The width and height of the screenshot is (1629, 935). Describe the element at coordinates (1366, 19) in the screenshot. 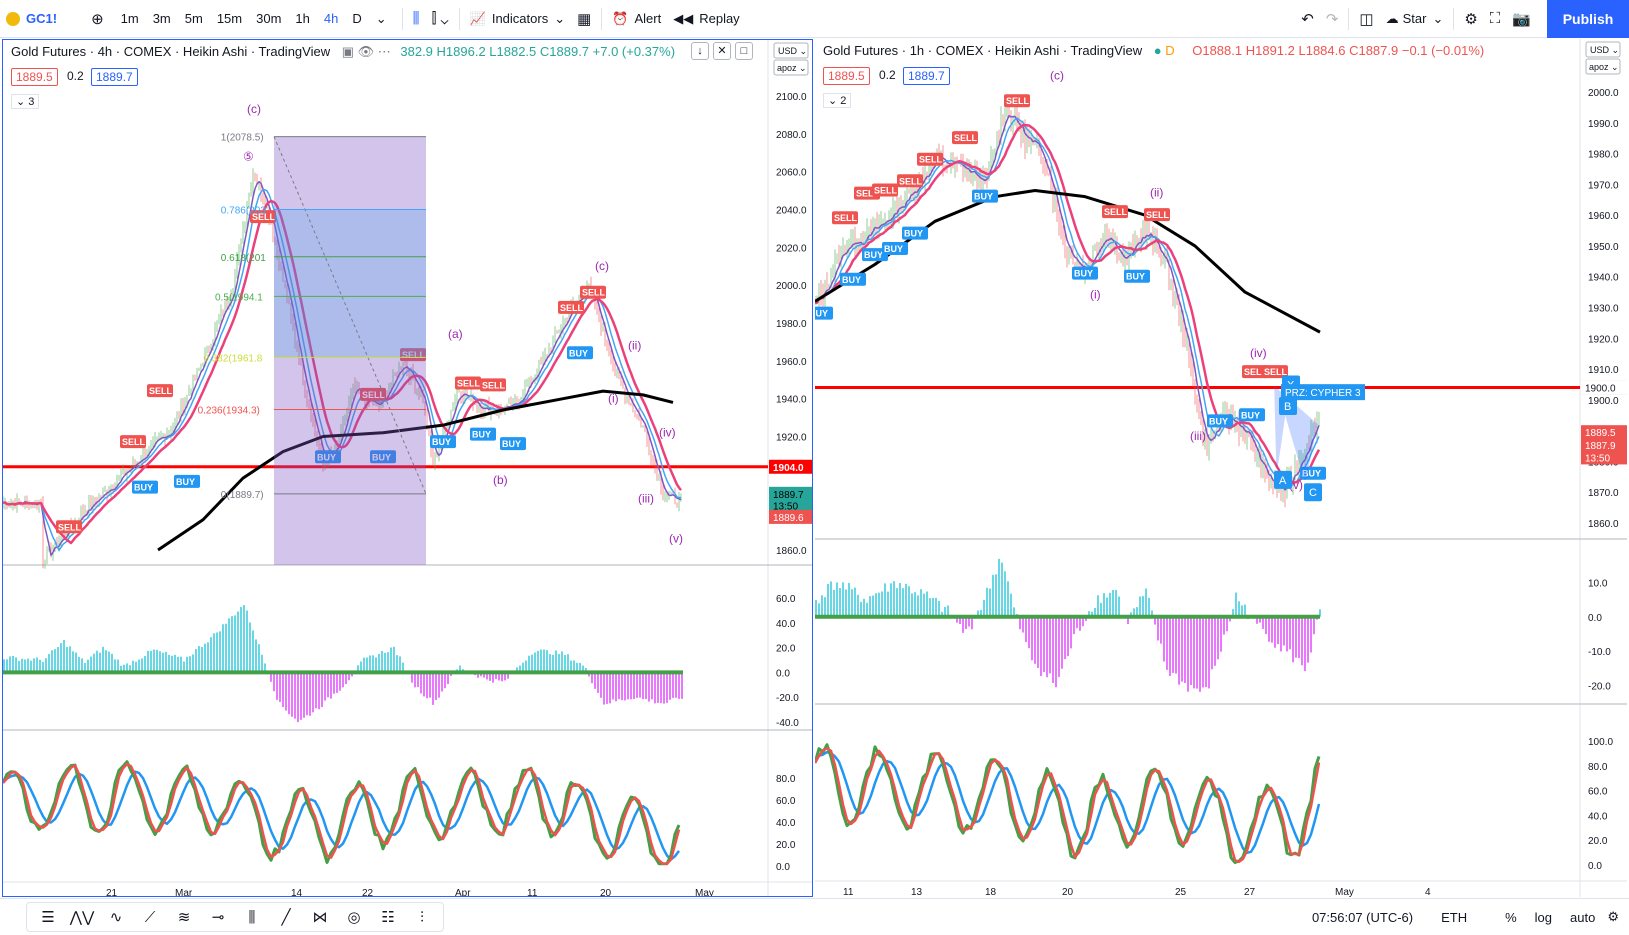

I see `layout-split-icon: ◫` at that location.